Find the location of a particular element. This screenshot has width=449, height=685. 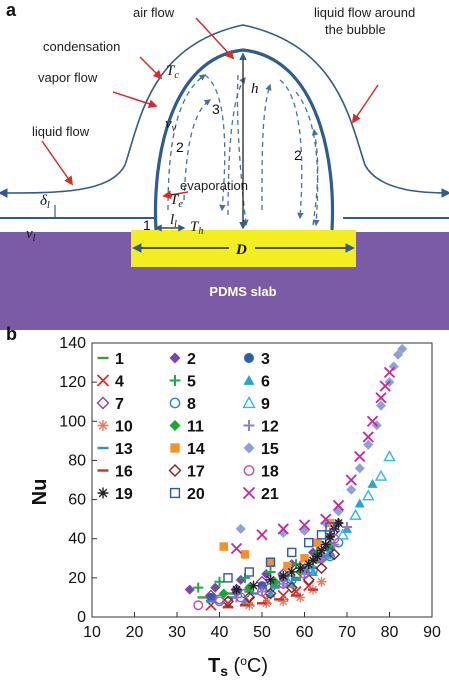

legend-label-4: 4 is located at coordinates (119, 382).